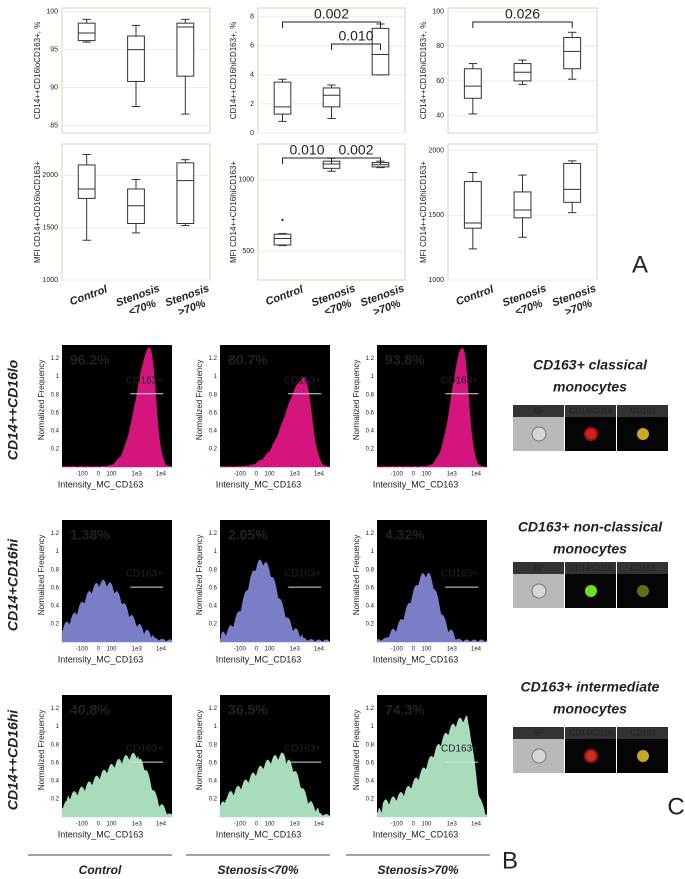  I want to click on percent-label: 74.3%, so click(405, 710).